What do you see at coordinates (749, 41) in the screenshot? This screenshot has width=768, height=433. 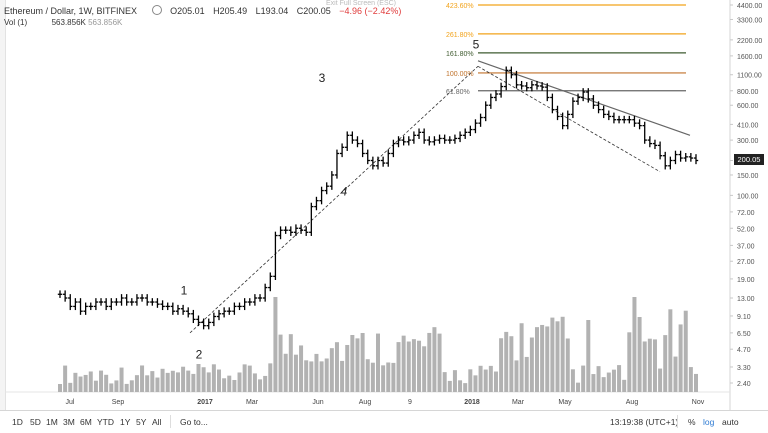 I see `y-tick-label: 2200.00` at bounding box center [749, 41].